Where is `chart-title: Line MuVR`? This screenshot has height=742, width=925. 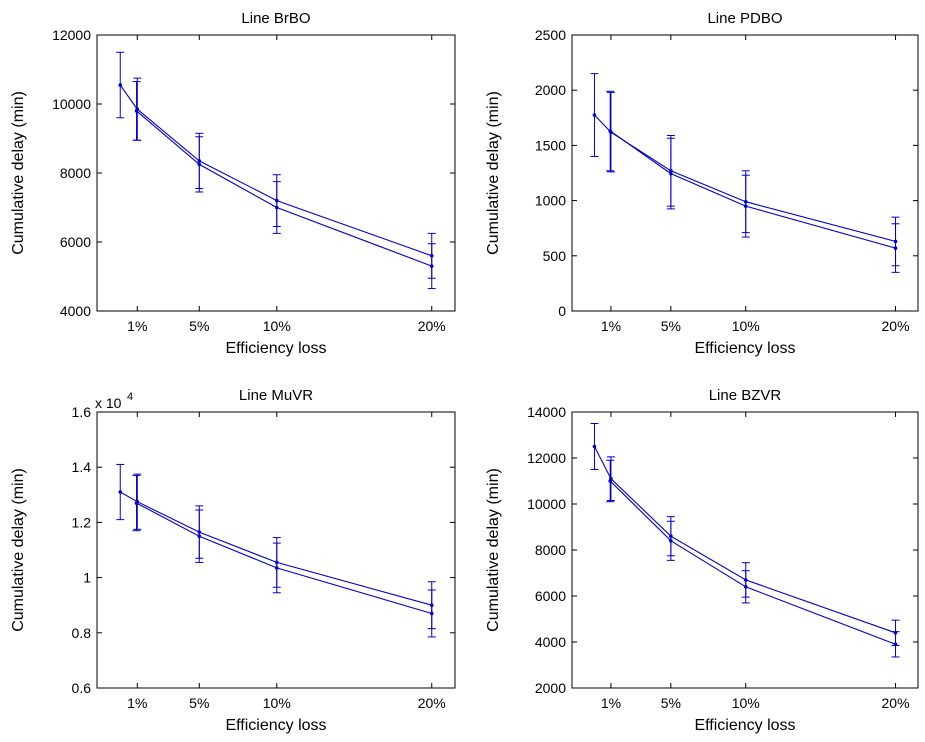 chart-title: Line MuVR is located at coordinates (276, 395).